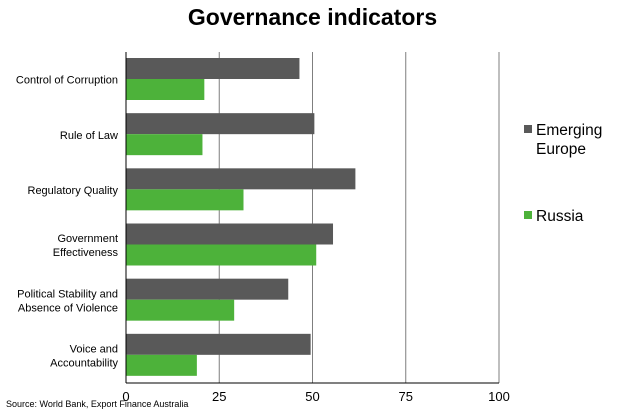 This screenshot has width=625, height=416. What do you see at coordinates (89, 136) in the screenshot?
I see `category-label-1-0: Rule of Law` at bounding box center [89, 136].